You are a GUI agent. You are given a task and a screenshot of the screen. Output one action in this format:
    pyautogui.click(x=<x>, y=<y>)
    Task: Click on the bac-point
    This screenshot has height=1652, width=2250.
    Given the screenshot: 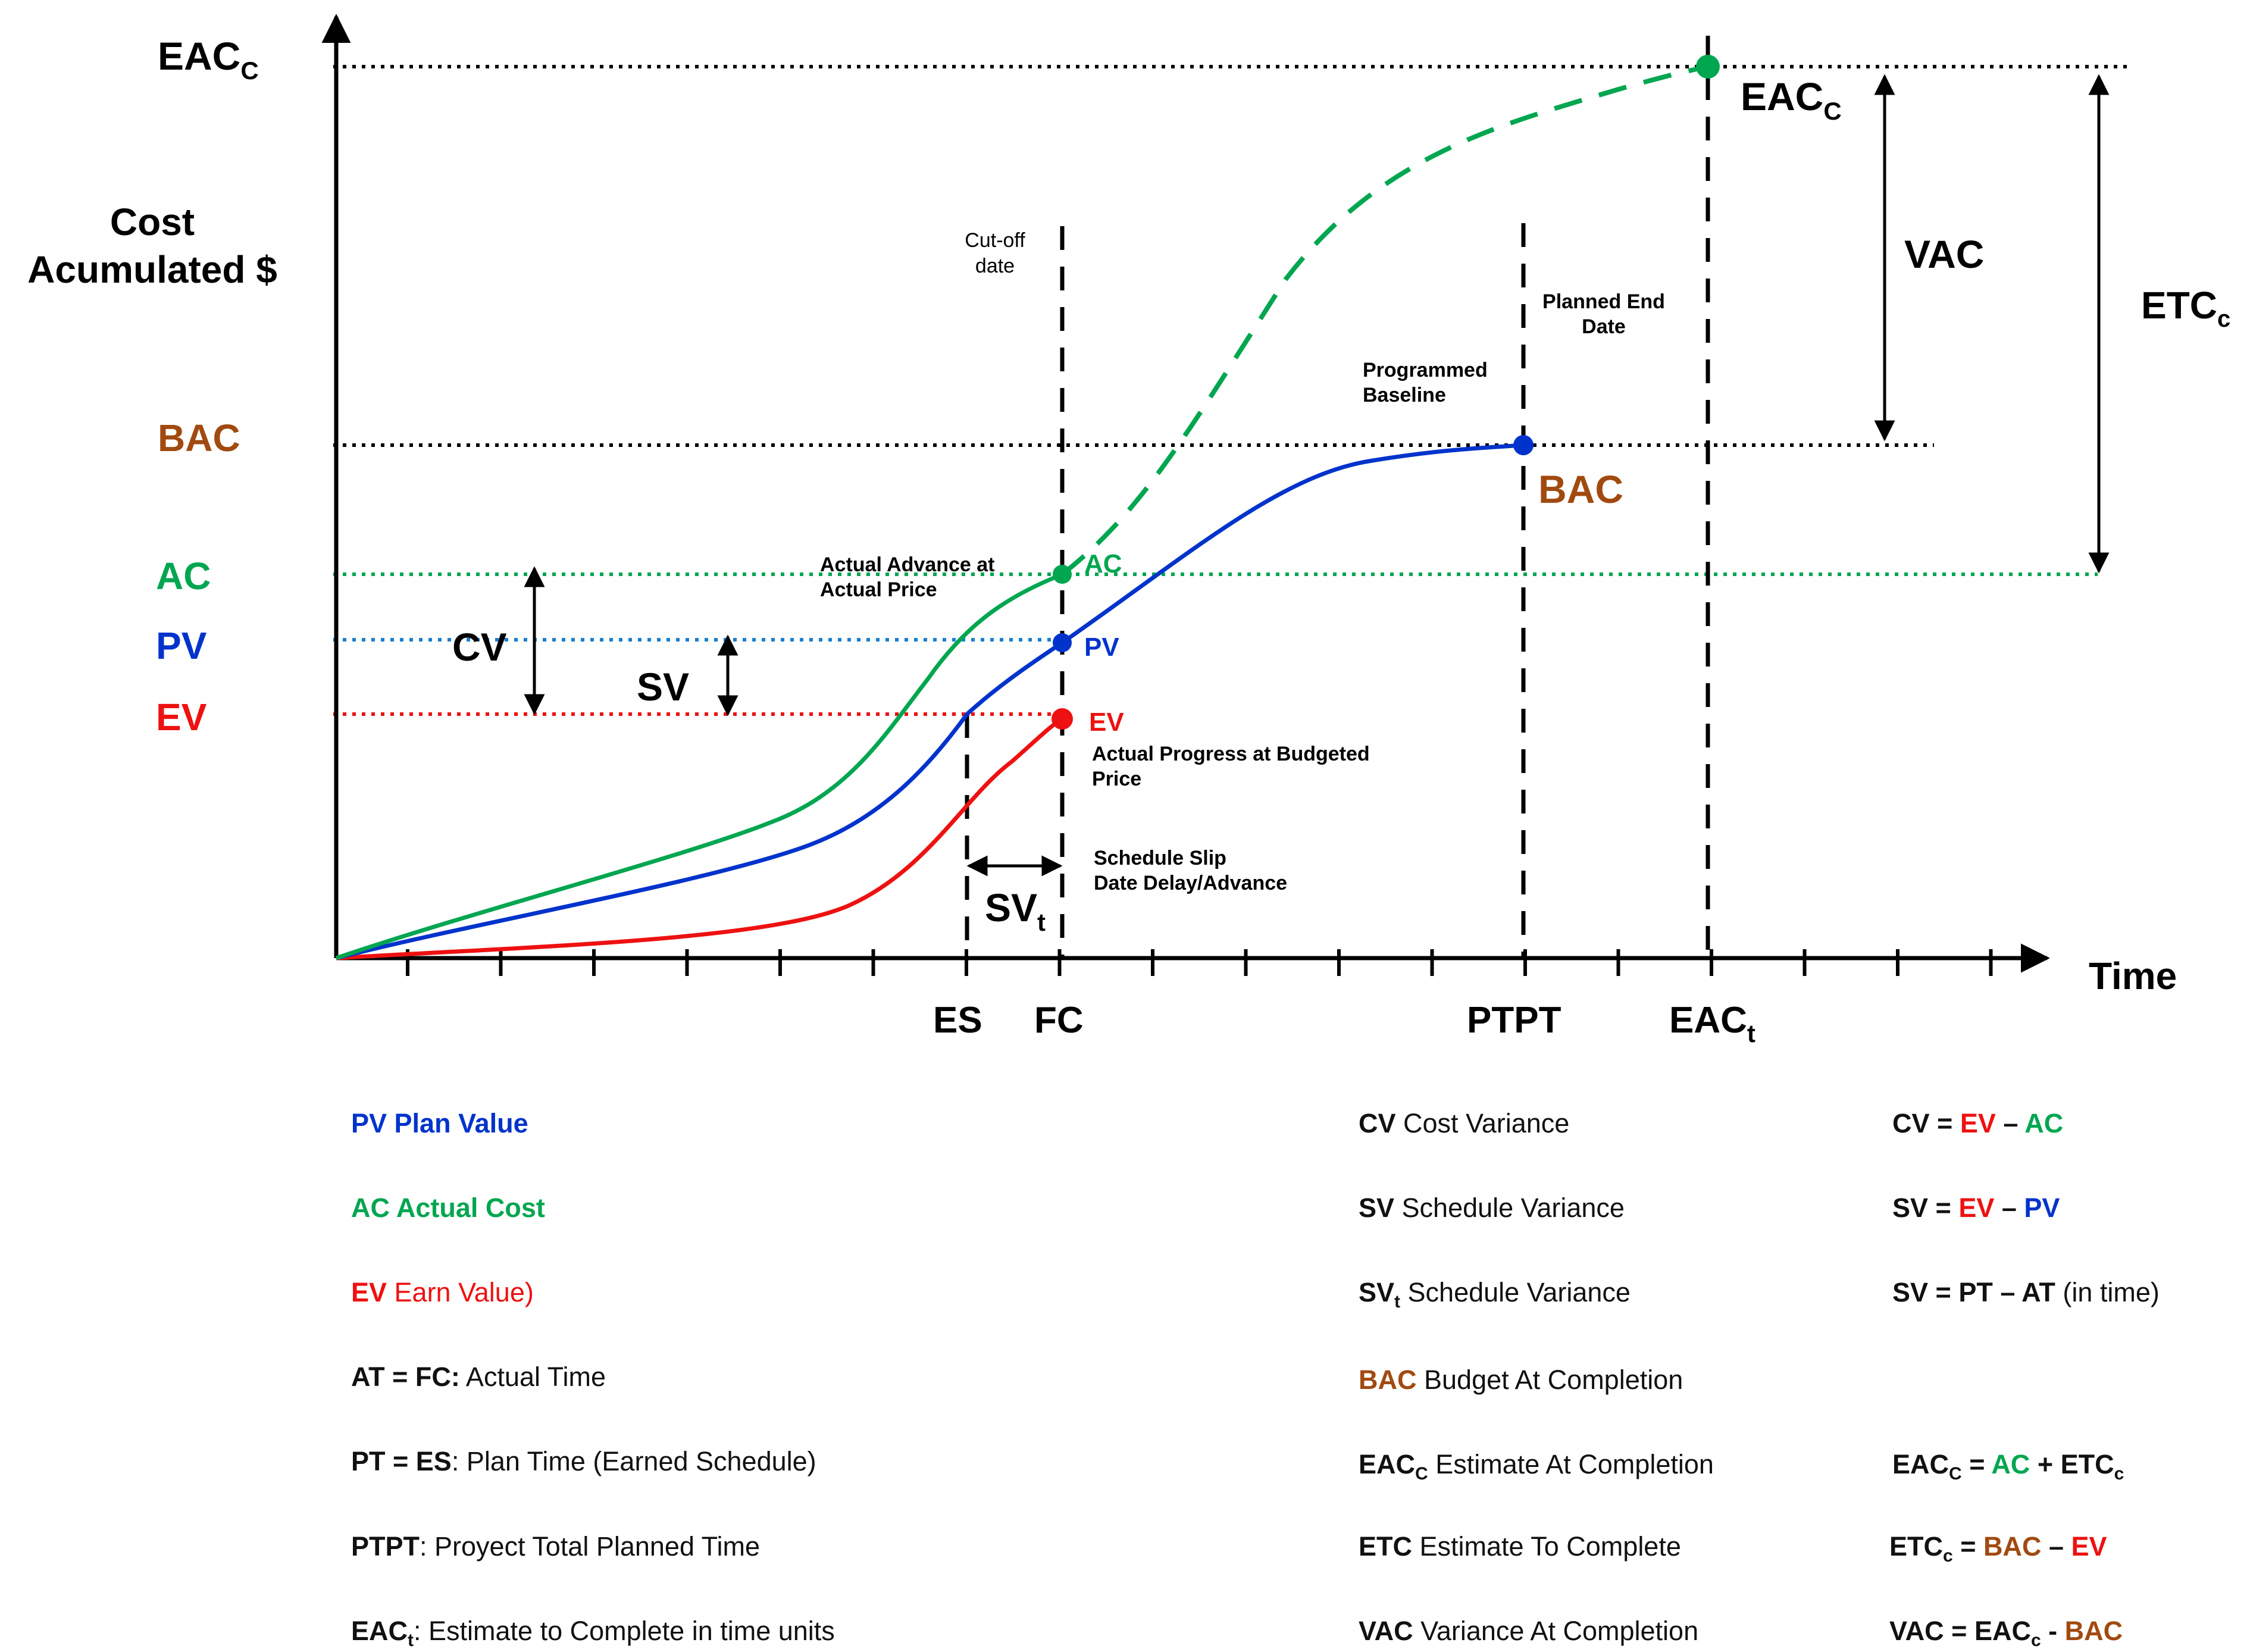 What is the action you would take?
    pyautogui.click(x=1524, y=445)
    